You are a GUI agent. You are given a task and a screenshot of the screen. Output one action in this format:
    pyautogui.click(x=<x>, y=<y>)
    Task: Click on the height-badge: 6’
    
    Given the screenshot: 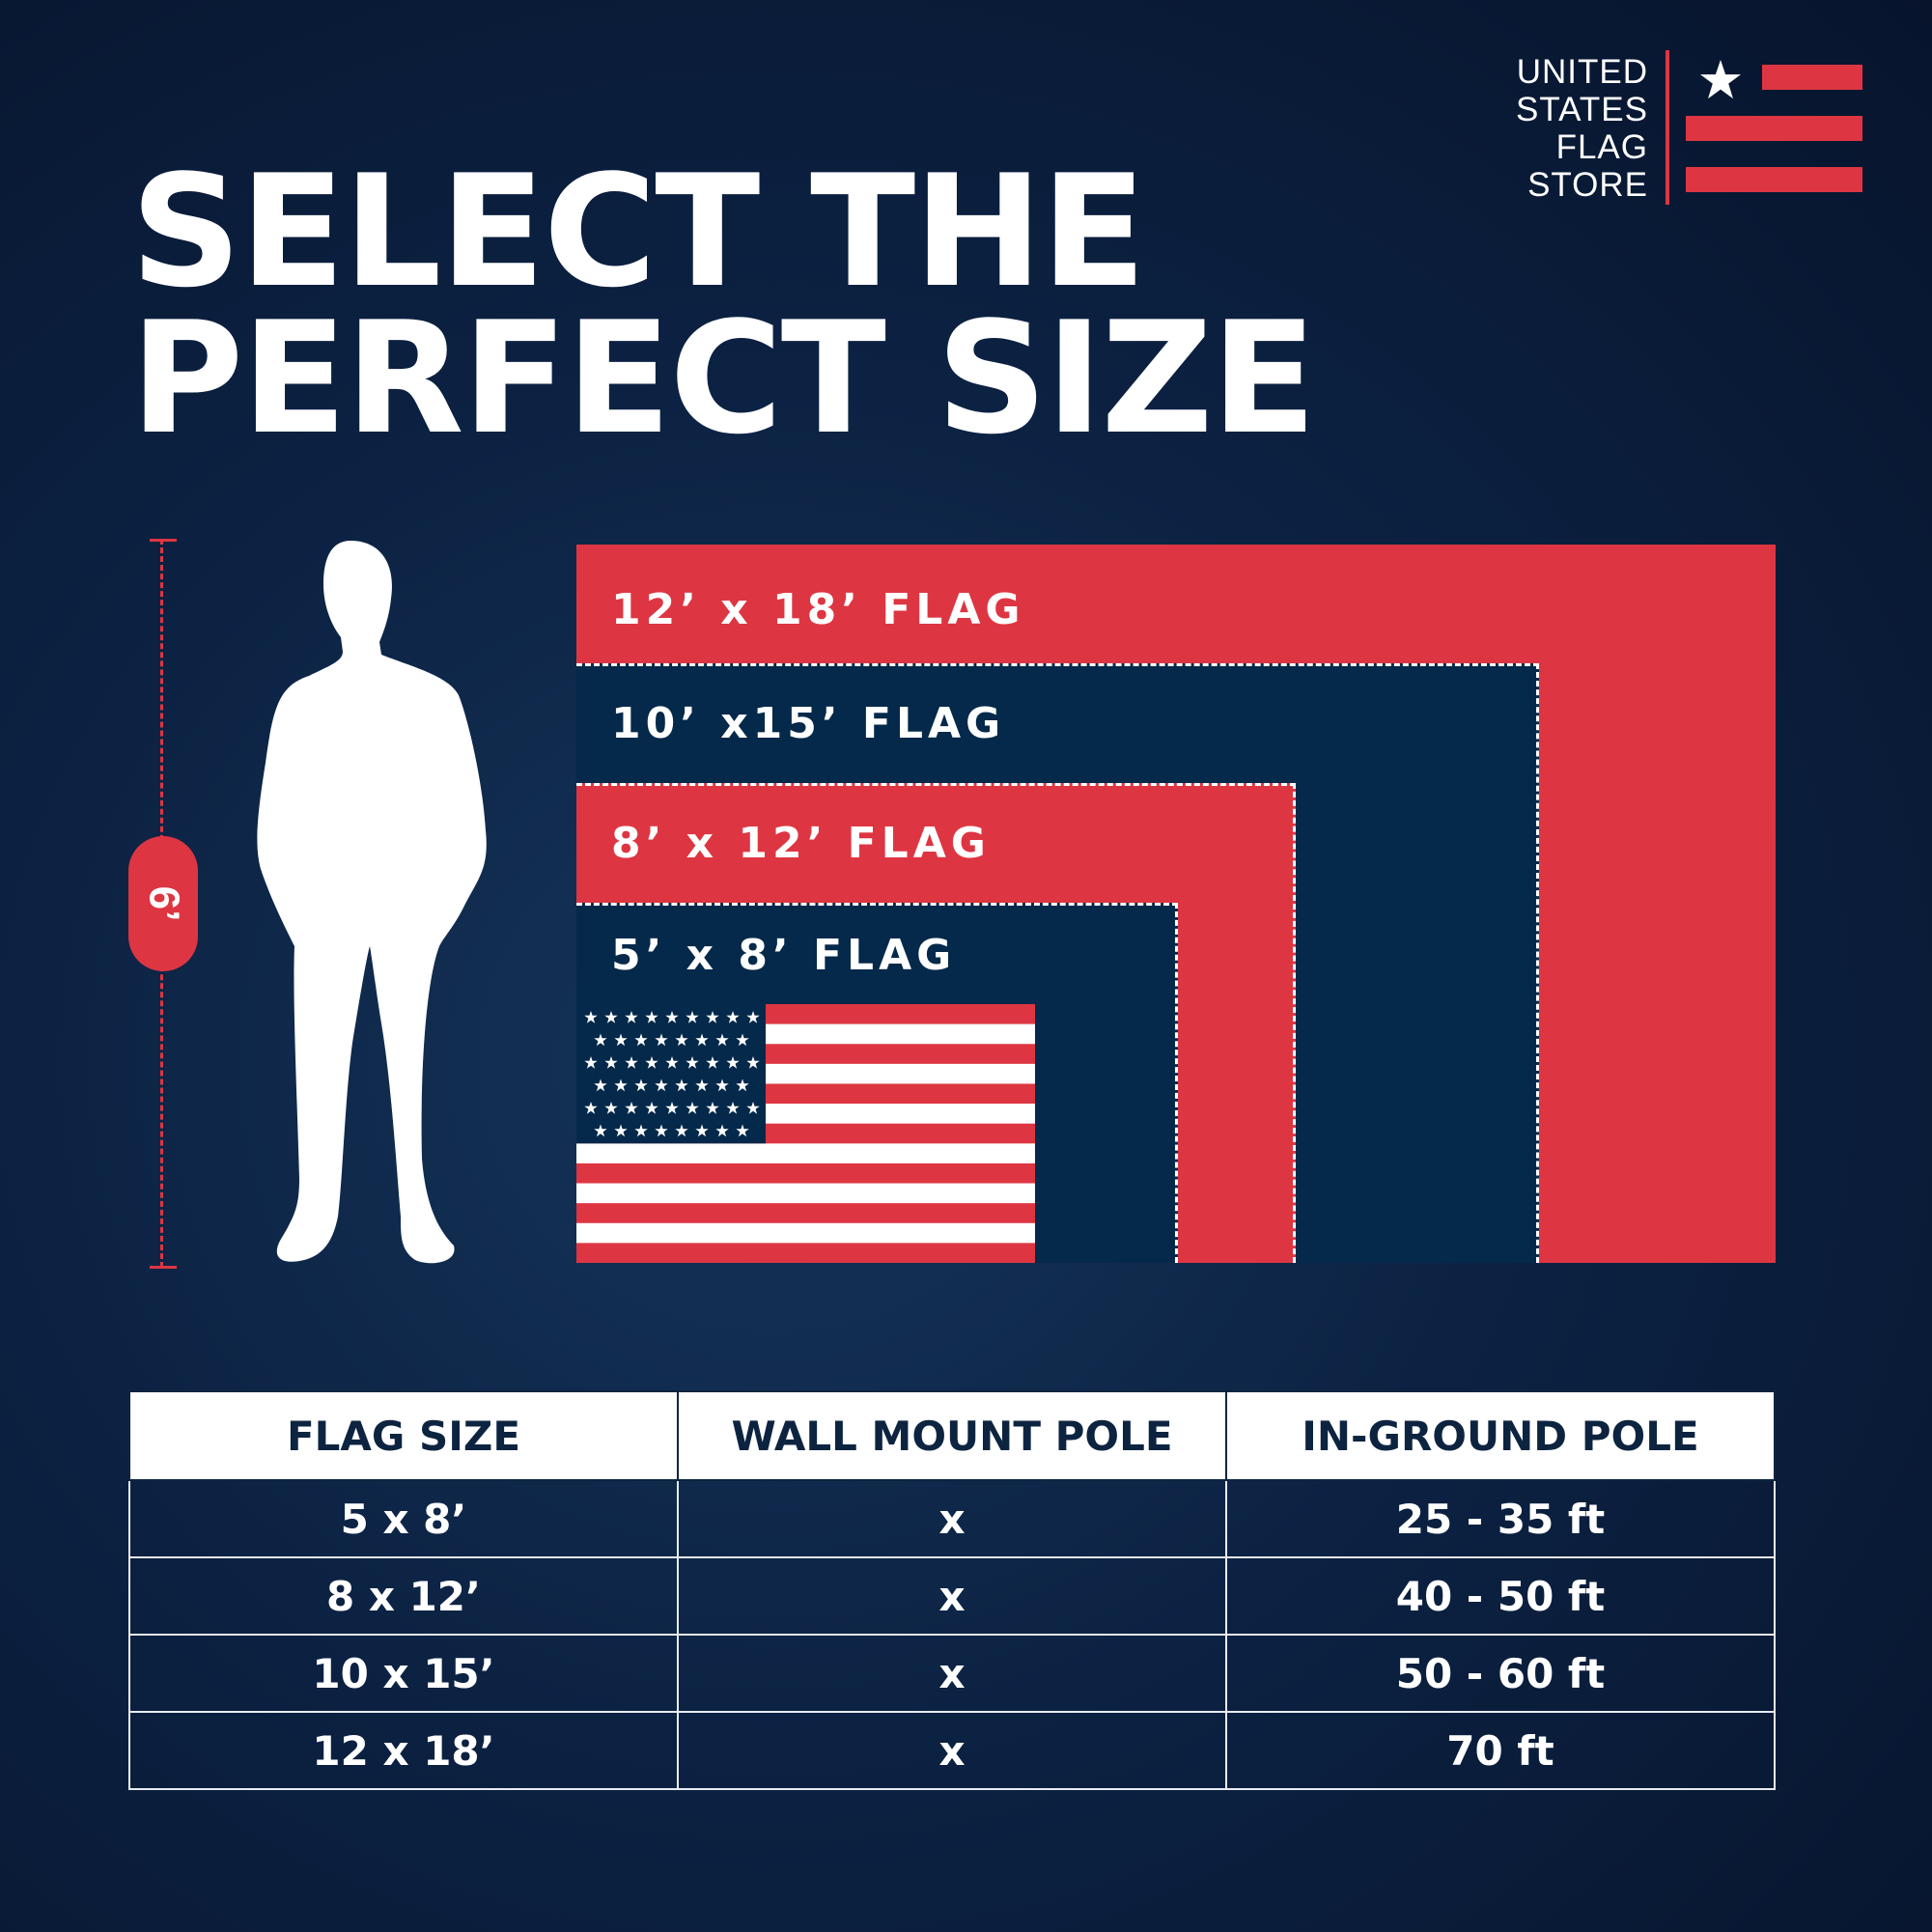 What is the action you would take?
    pyautogui.click(x=163, y=904)
    